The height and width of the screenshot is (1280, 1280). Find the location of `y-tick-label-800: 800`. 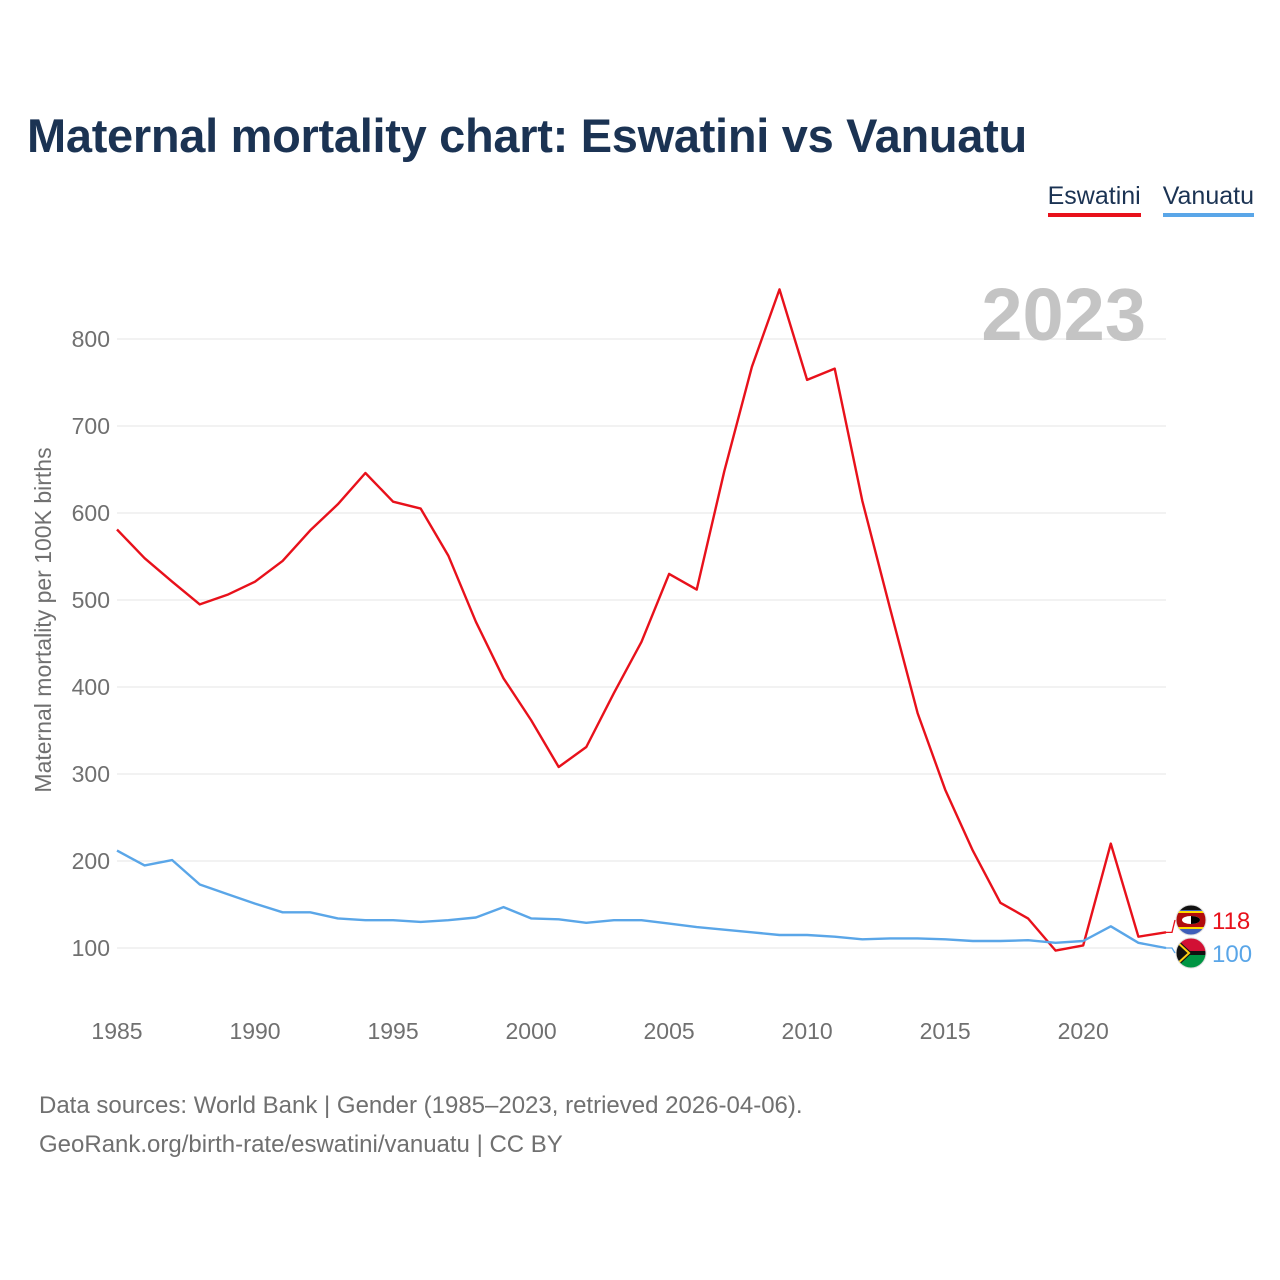

y-tick-label-800: 800 is located at coordinates (91, 339).